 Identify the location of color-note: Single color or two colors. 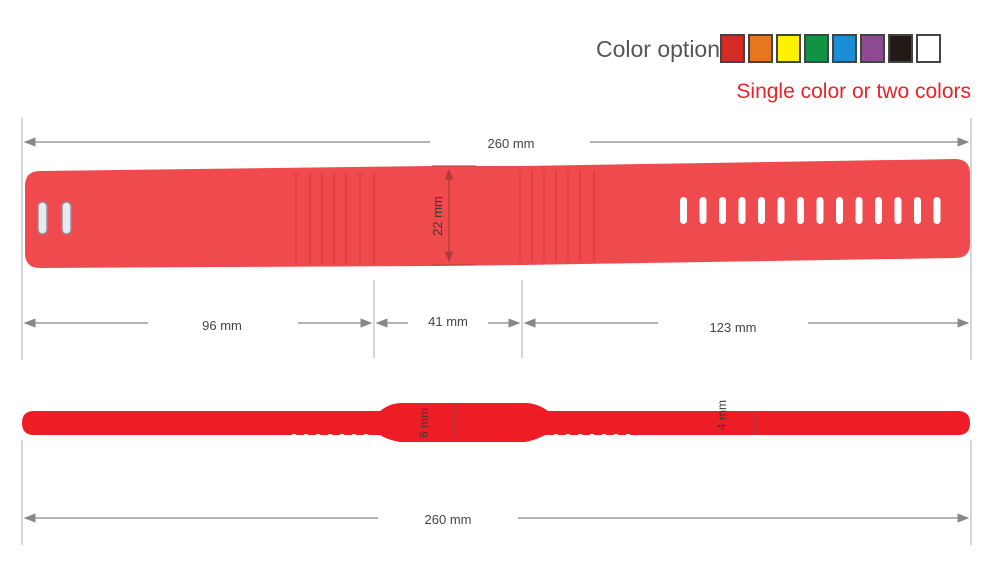
(853, 91).